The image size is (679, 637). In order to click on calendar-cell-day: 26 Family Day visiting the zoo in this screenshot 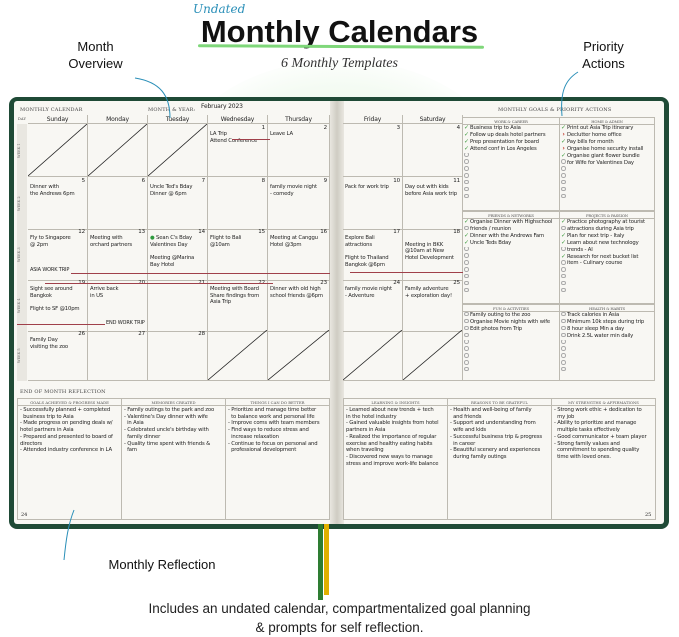, I will do `click(58, 355)`.